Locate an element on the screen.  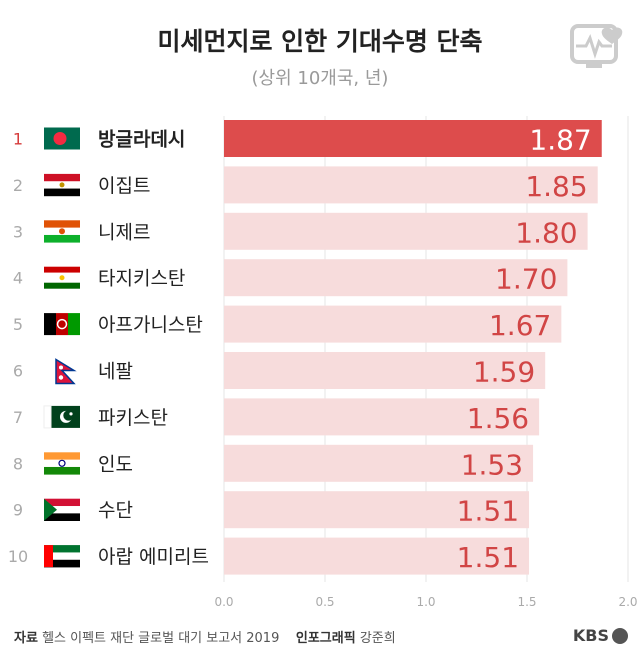
niger-flag-disc is located at coordinates (62, 231).